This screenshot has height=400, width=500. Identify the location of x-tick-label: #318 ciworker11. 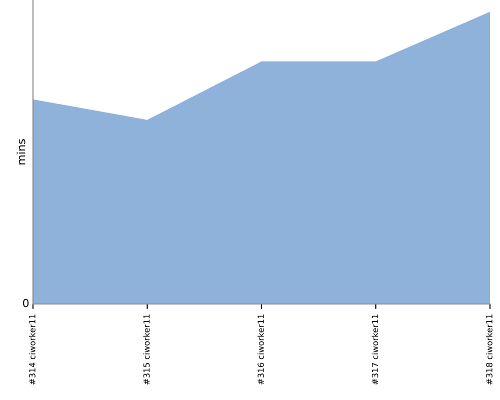
(489, 349).